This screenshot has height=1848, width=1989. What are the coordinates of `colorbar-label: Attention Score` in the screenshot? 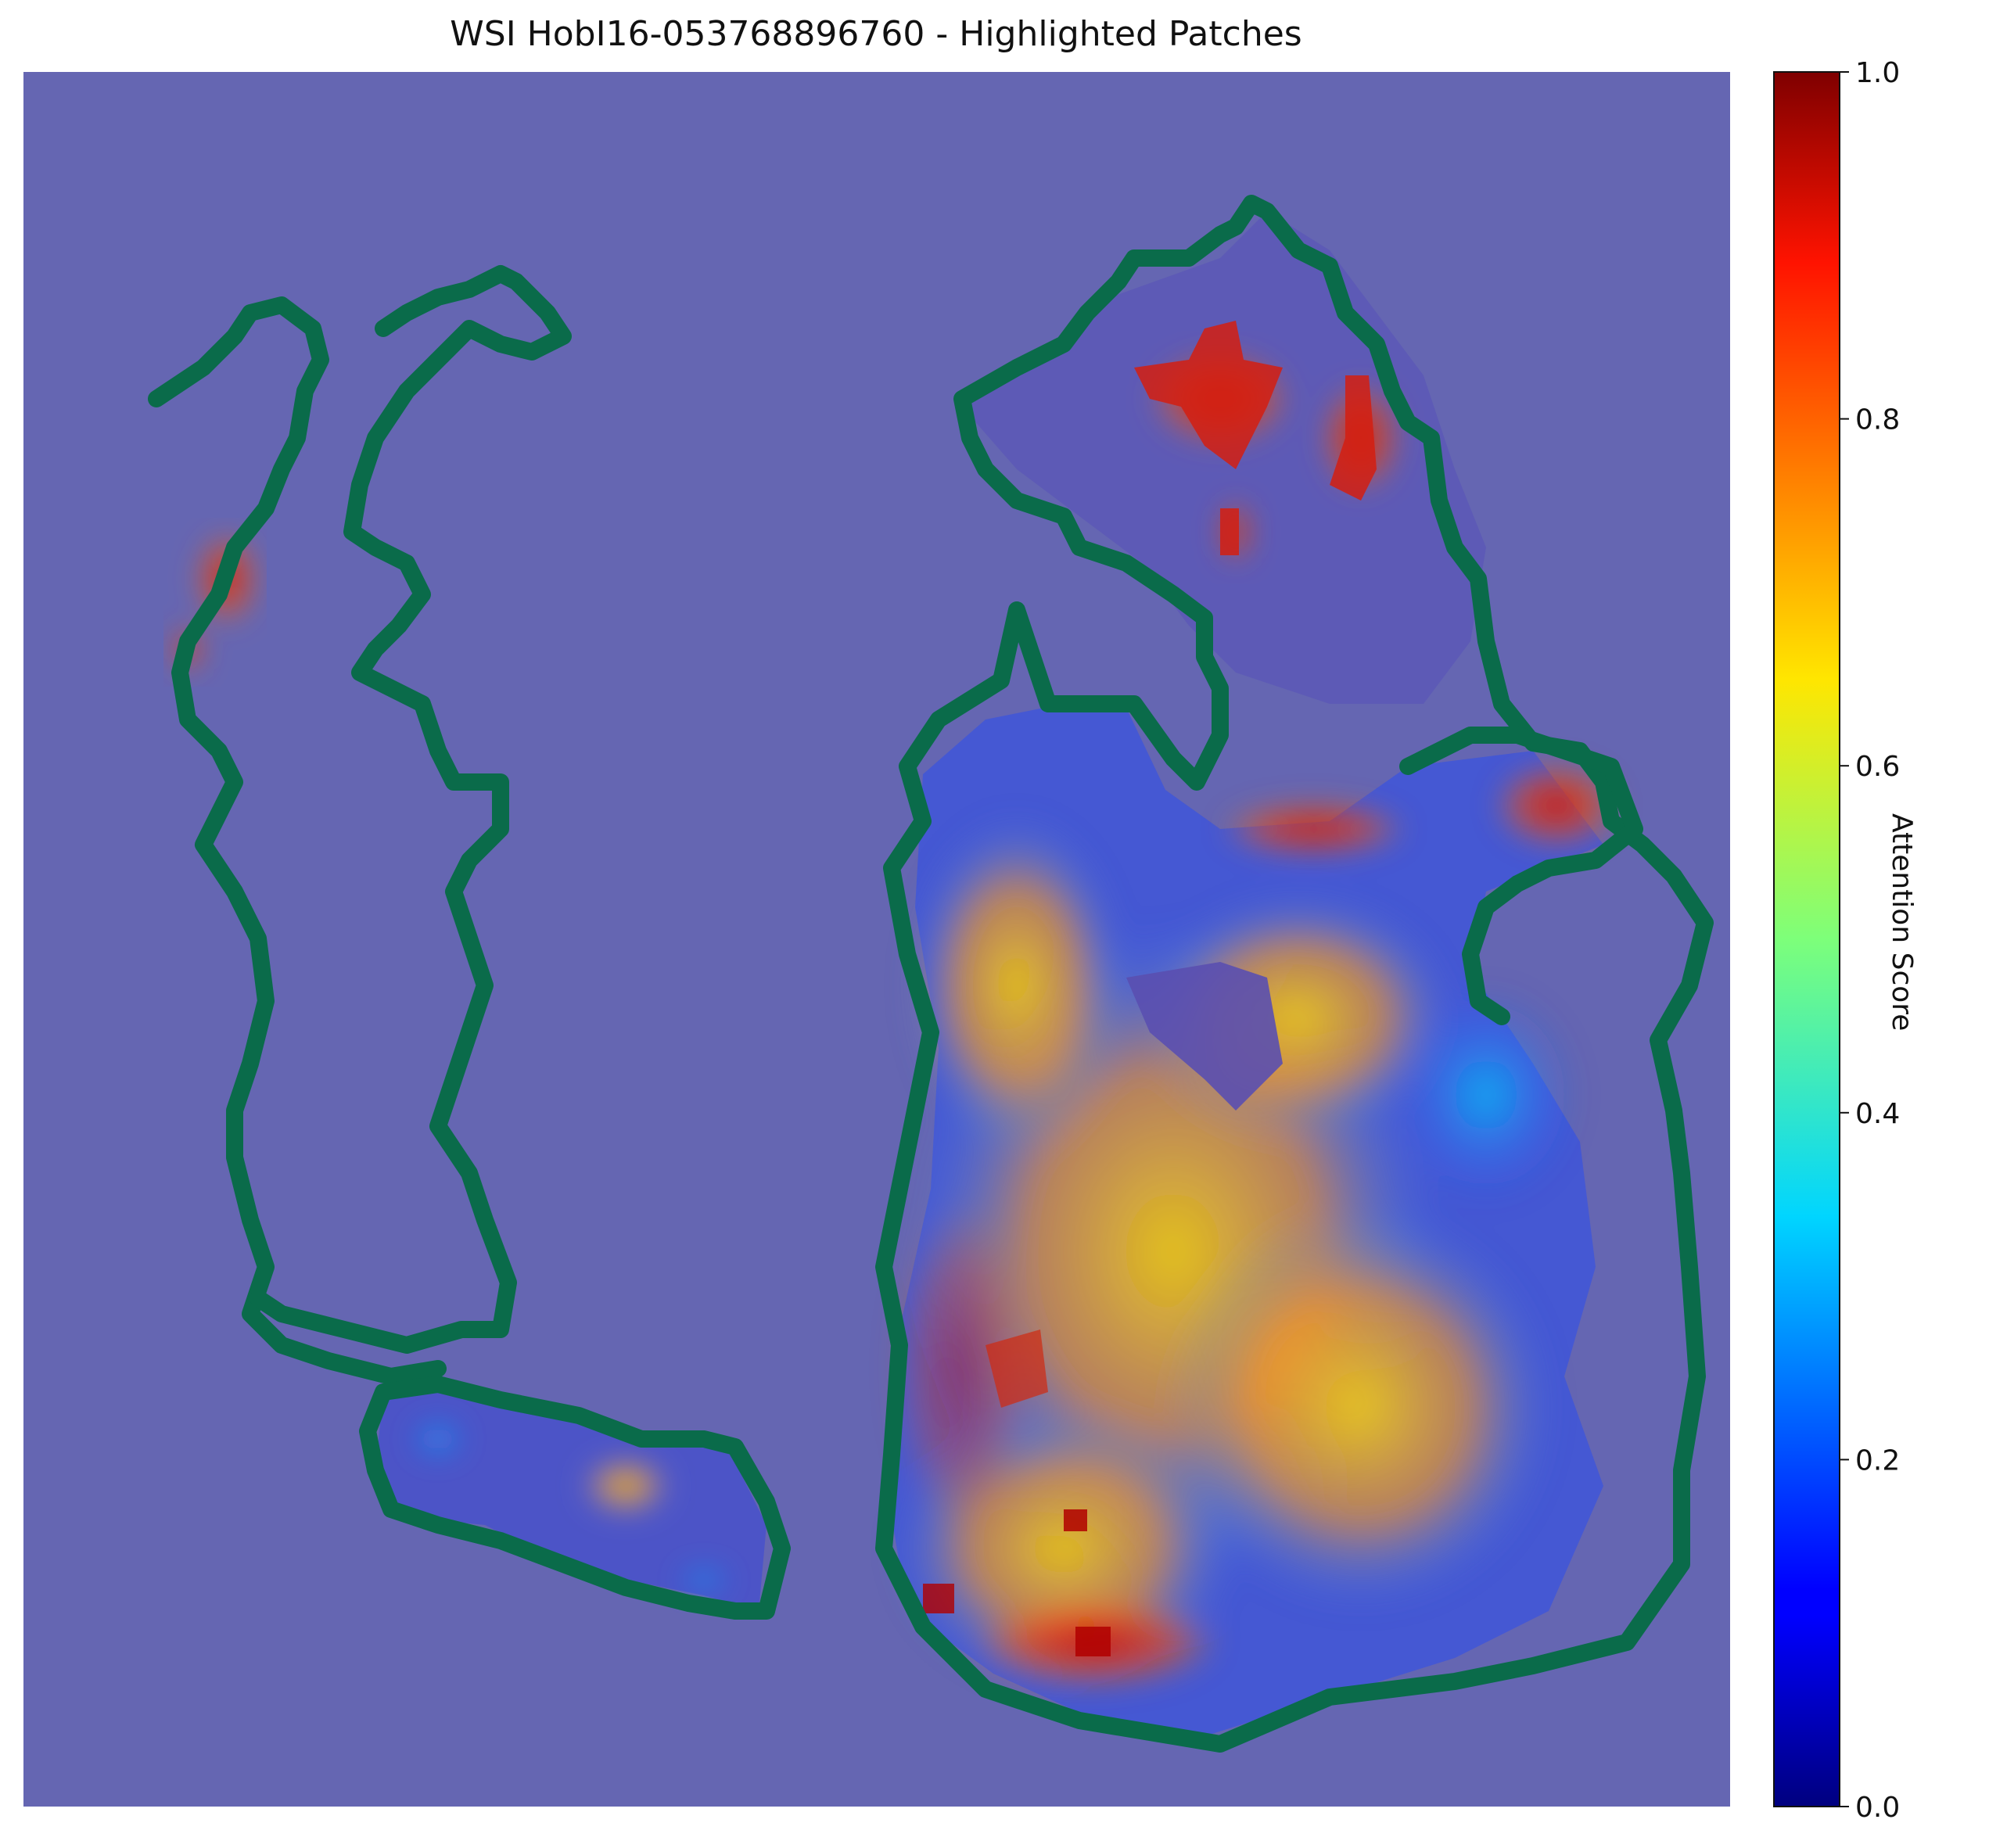 It's located at (1902, 922).